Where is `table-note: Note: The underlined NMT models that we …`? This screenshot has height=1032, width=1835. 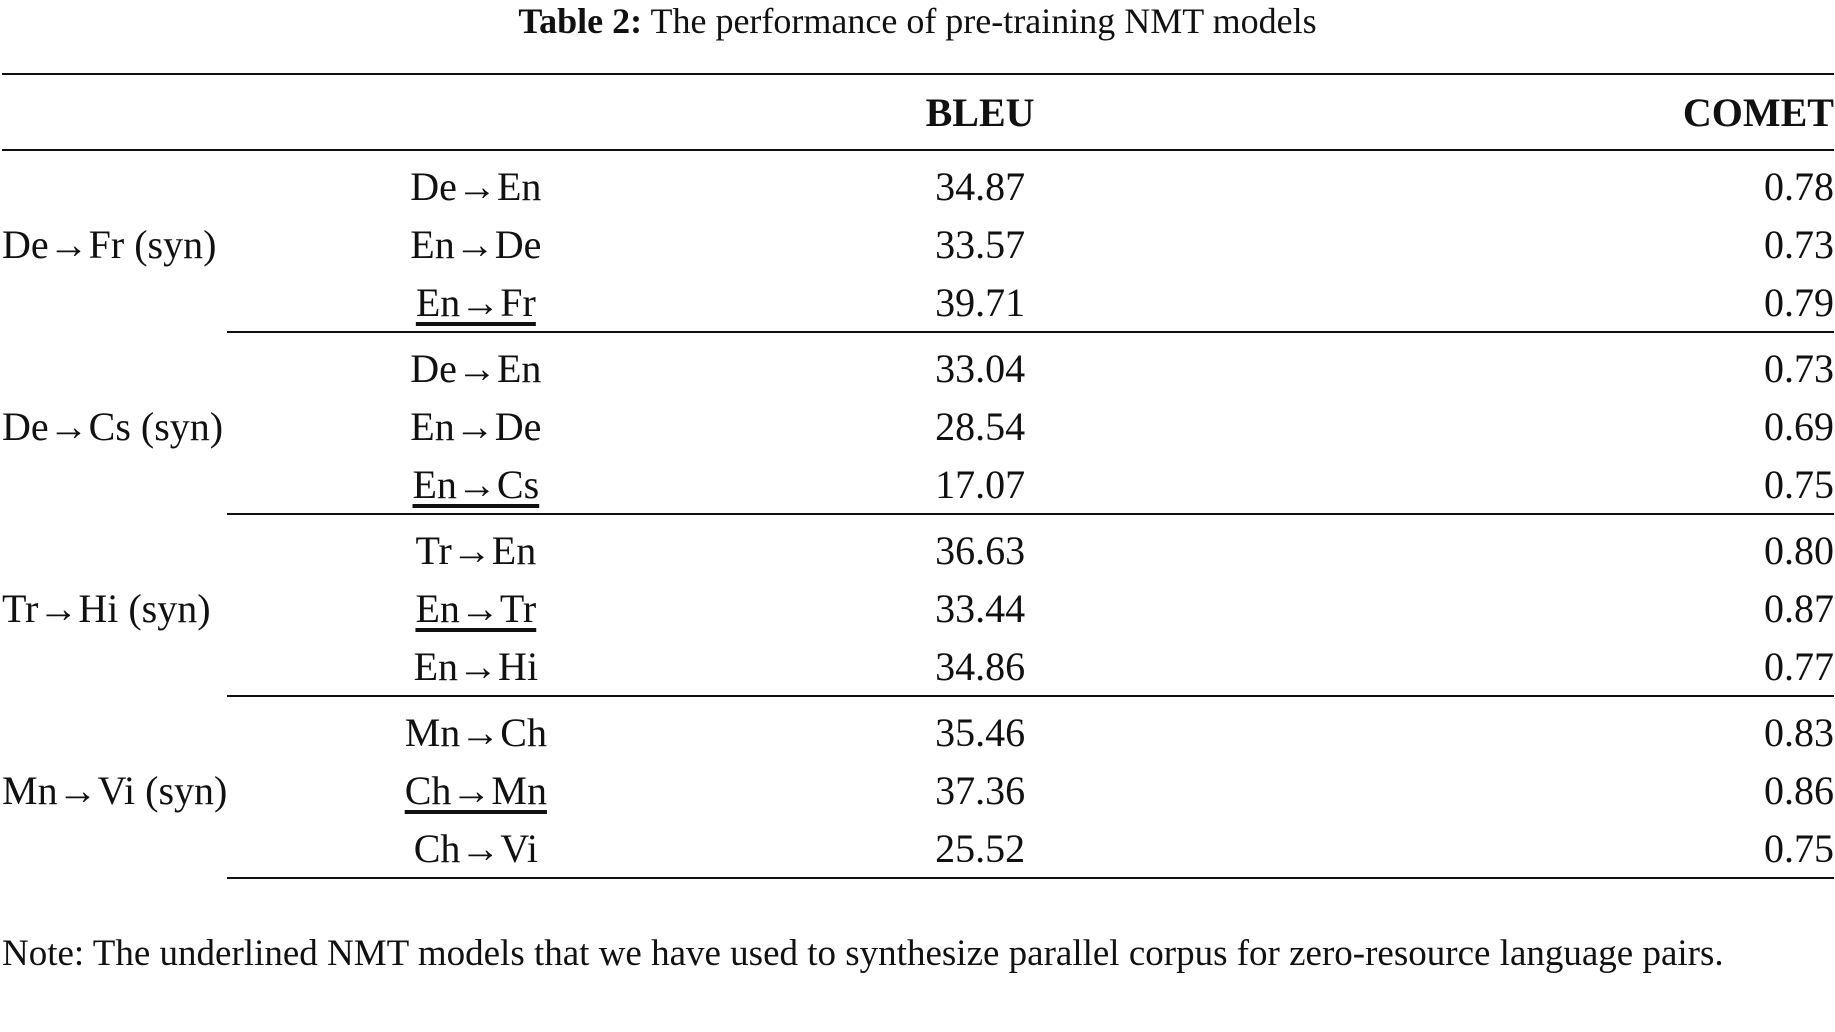 table-note: Note: The underlined NMT models that we … is located at coordinates (863, 953).